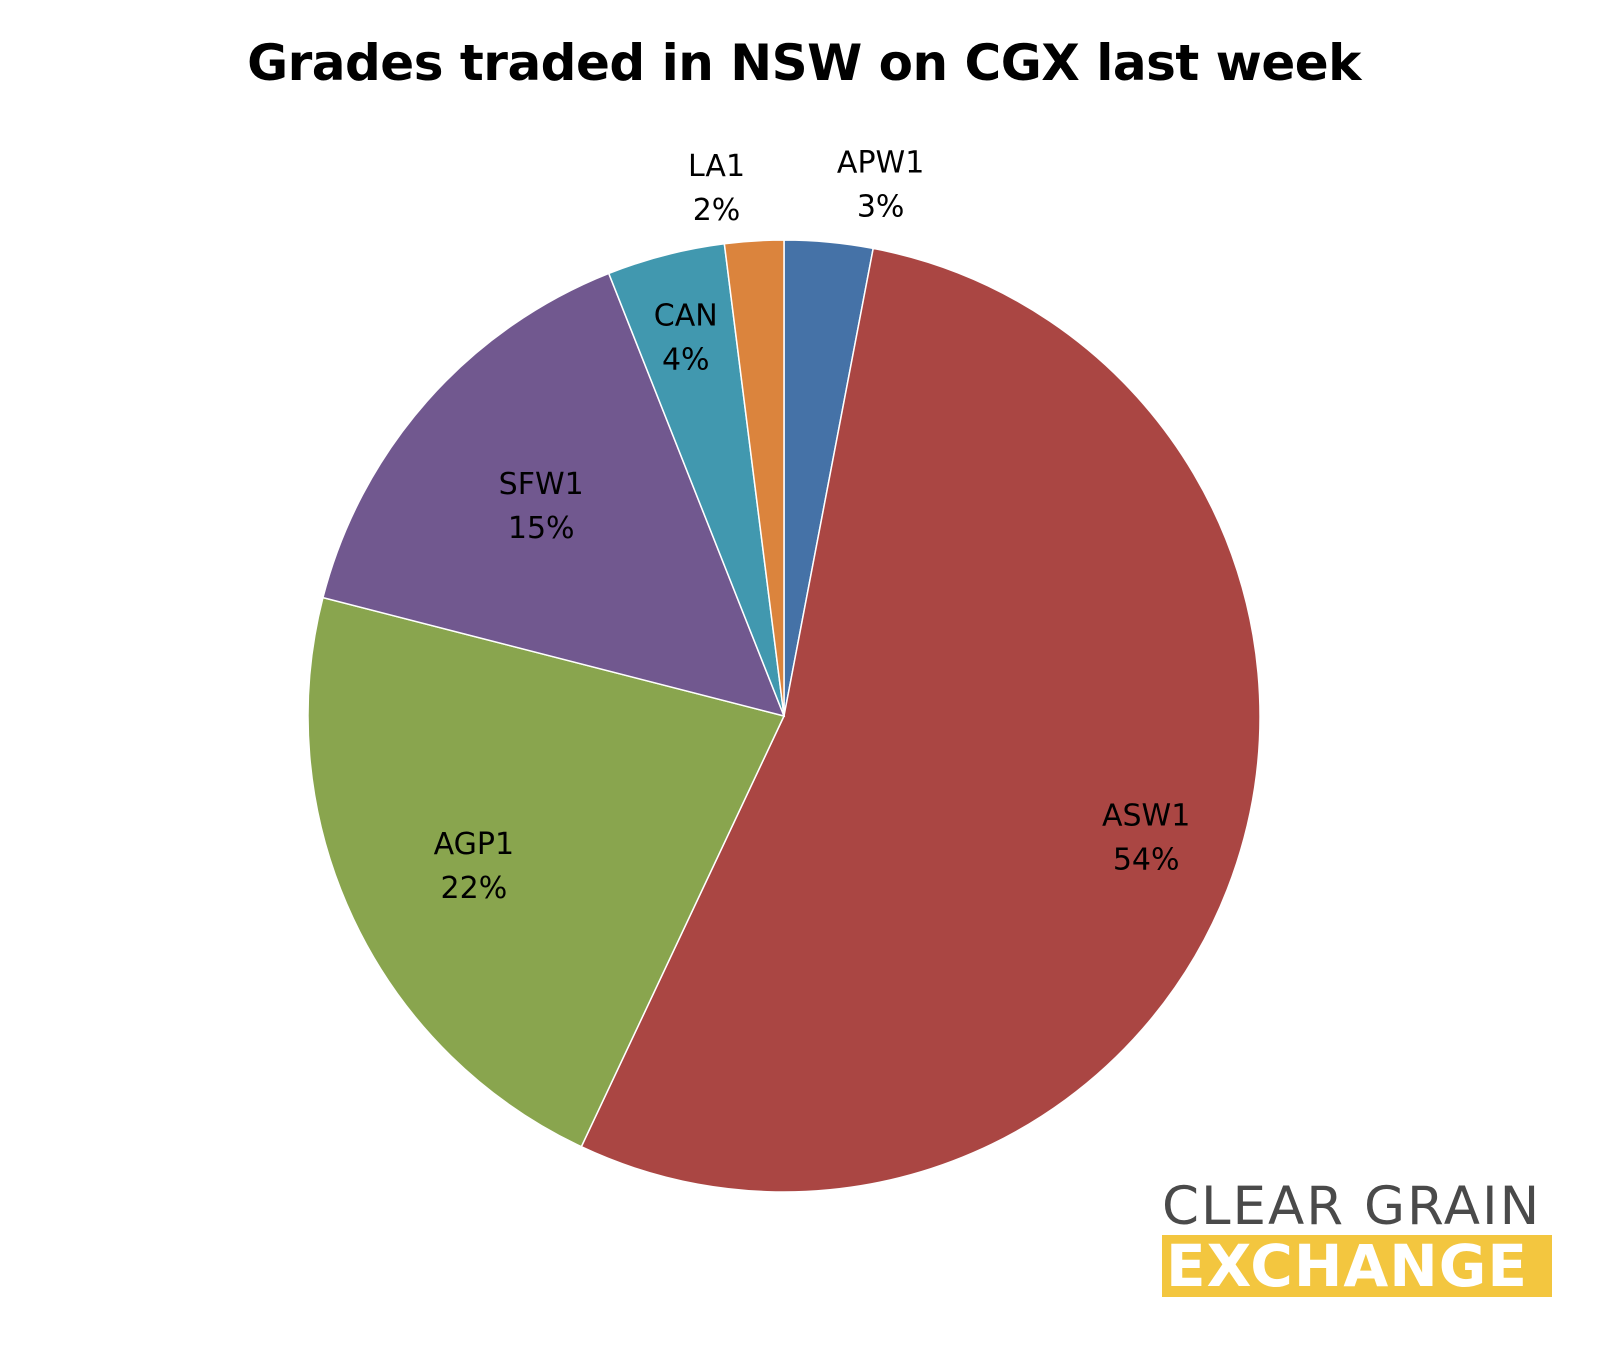 The height and width of the screenshot is (1350, 1608). Describe the element at coordinates (804, 63) in the screenshot. I see `chart-title: Grades traded in NSW on CGX last week` at that location.